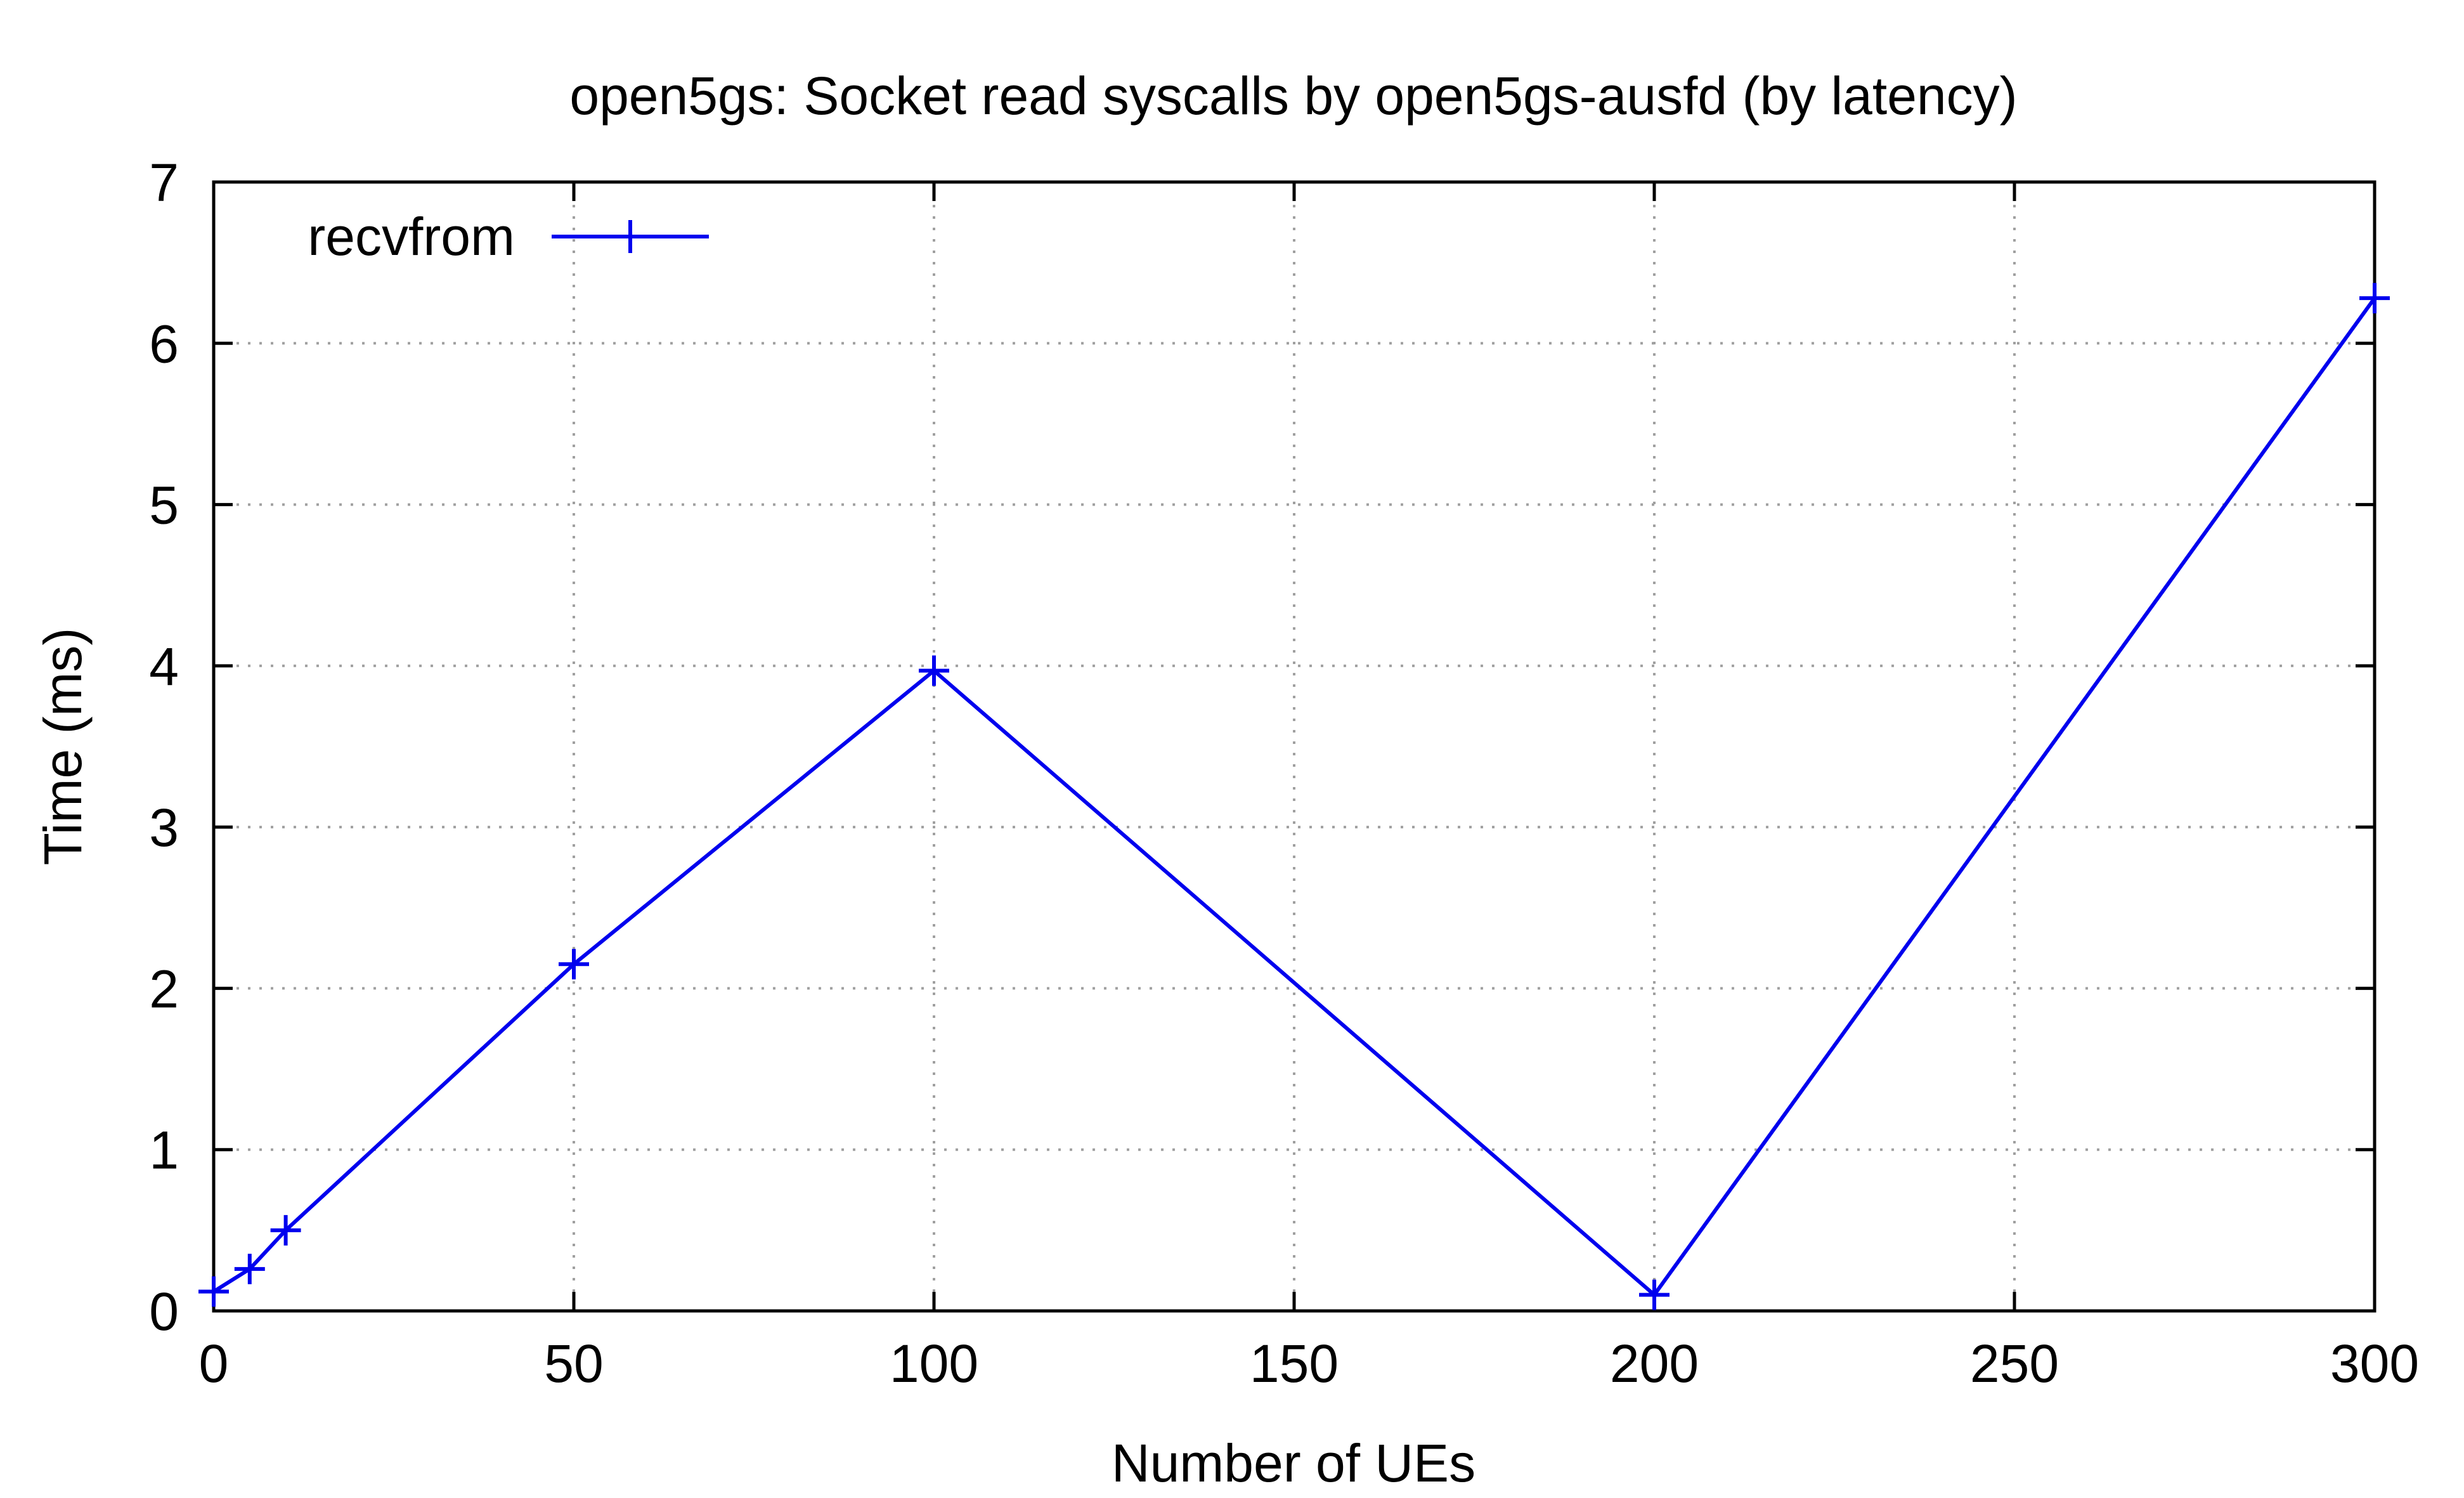 This screenshot has width=2464, height=1498. I want to click on y-tick-label: 6, so click(164, 344).